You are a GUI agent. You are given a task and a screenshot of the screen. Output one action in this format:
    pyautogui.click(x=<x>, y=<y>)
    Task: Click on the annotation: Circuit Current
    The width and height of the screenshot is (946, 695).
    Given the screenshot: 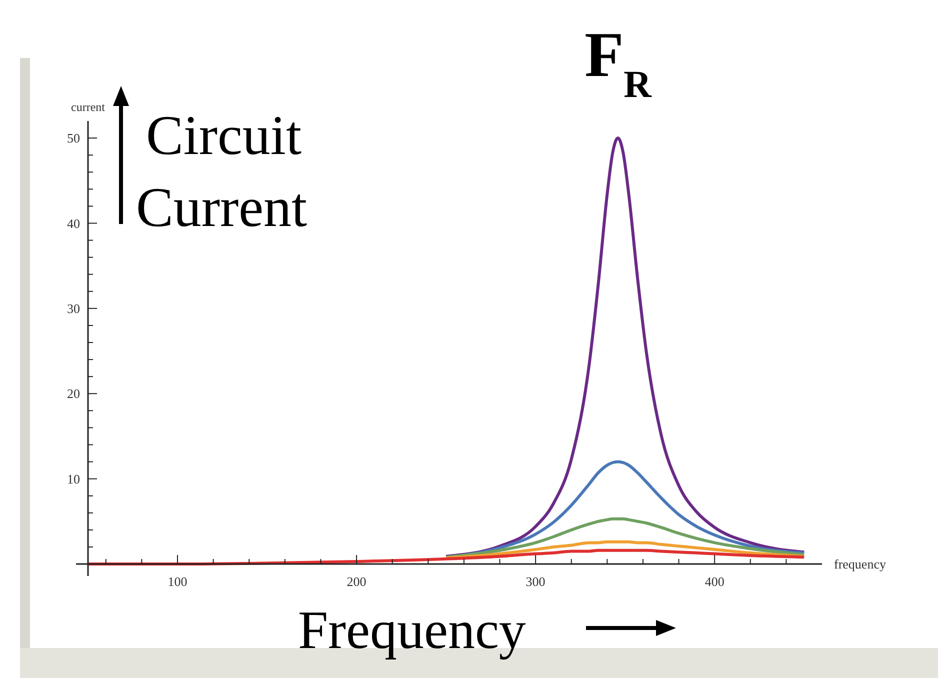 What is the action you would take?
    pyautogui.click(x=222, y=172)
    